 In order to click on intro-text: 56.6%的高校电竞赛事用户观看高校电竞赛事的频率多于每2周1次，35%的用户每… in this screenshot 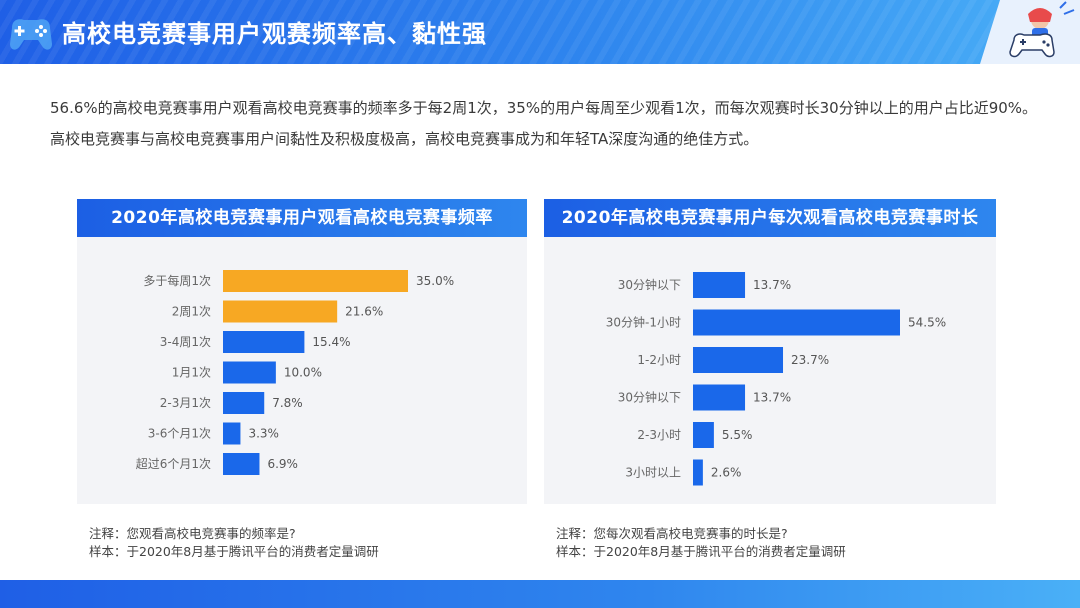, I will do `click(545, 124)`.